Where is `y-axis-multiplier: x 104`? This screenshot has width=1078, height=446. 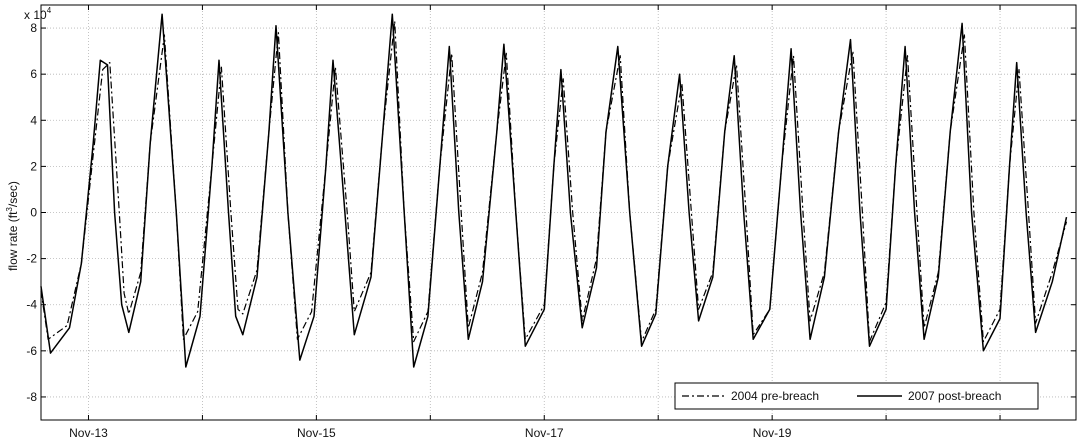 y-axis-multiplier: x 104 is located at coordinates (38, 14).